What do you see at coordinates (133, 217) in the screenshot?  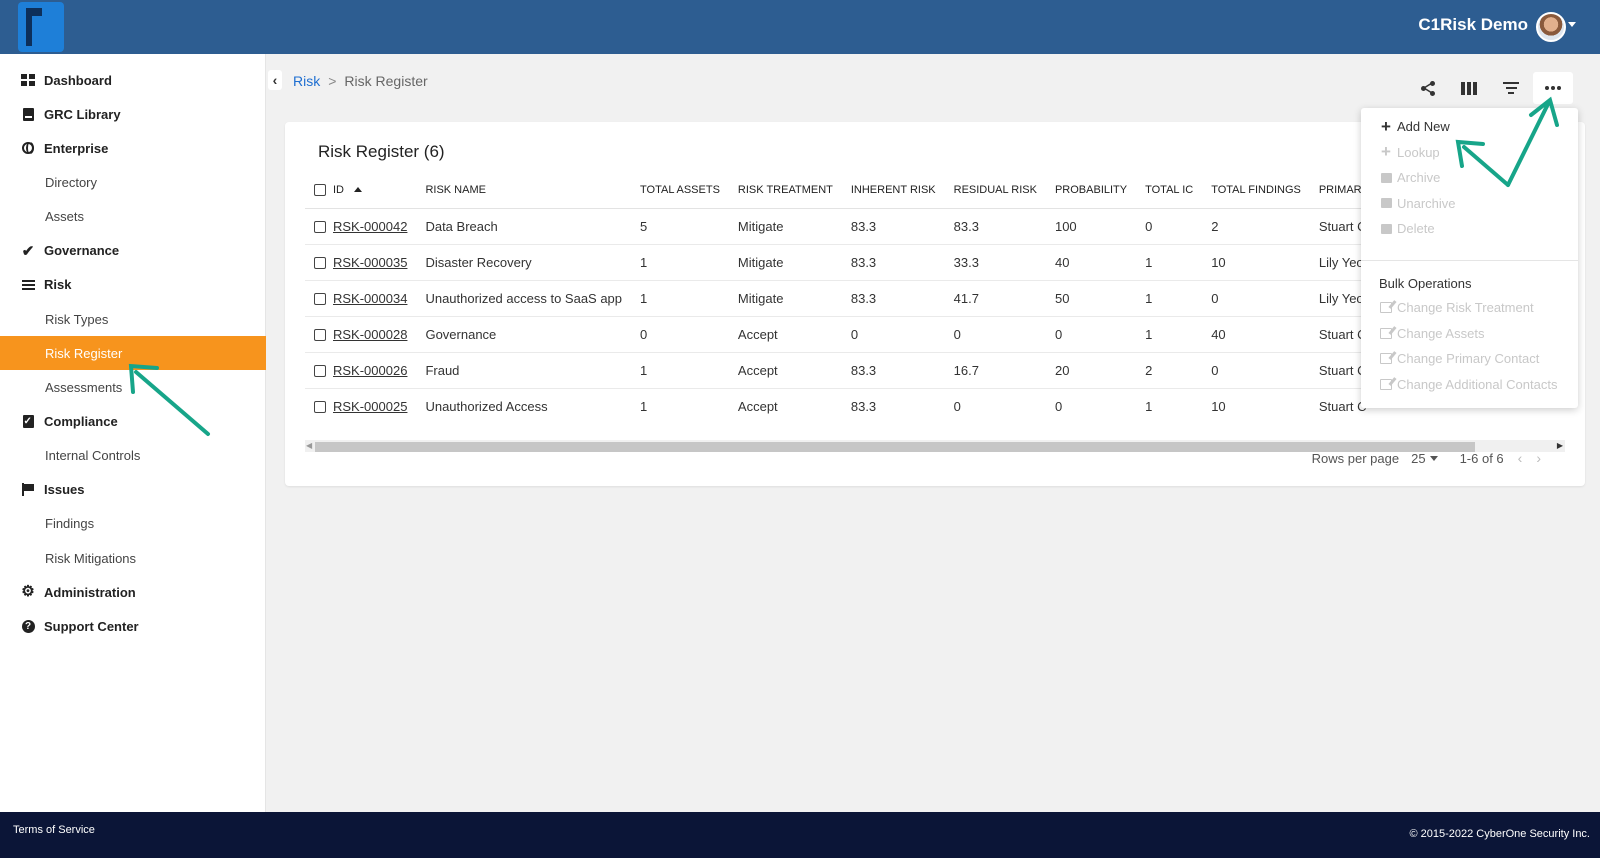 I see `sidebar-item-assets: Assets` at bounding box center [133, 217].